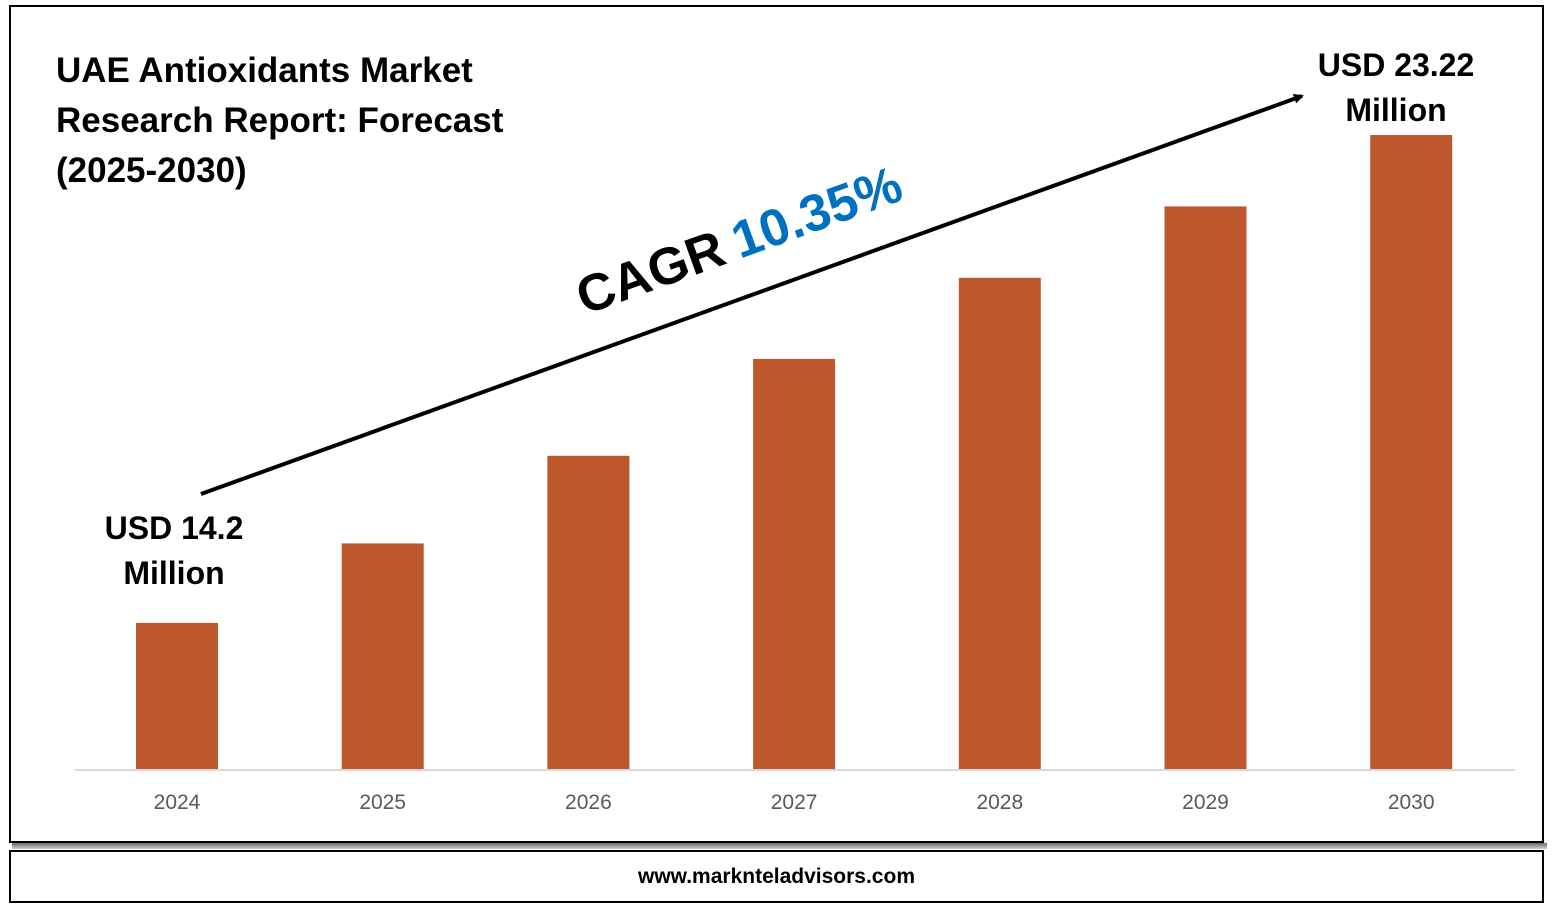  I want to click on x-tick-labels: 2024 2025 2026 2027 2028 2029 2030, so click(794, 802).